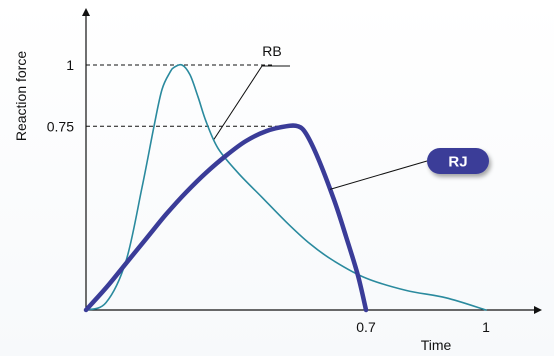  I want to click on annotation-label-rj: RJ, so click(457, 162).